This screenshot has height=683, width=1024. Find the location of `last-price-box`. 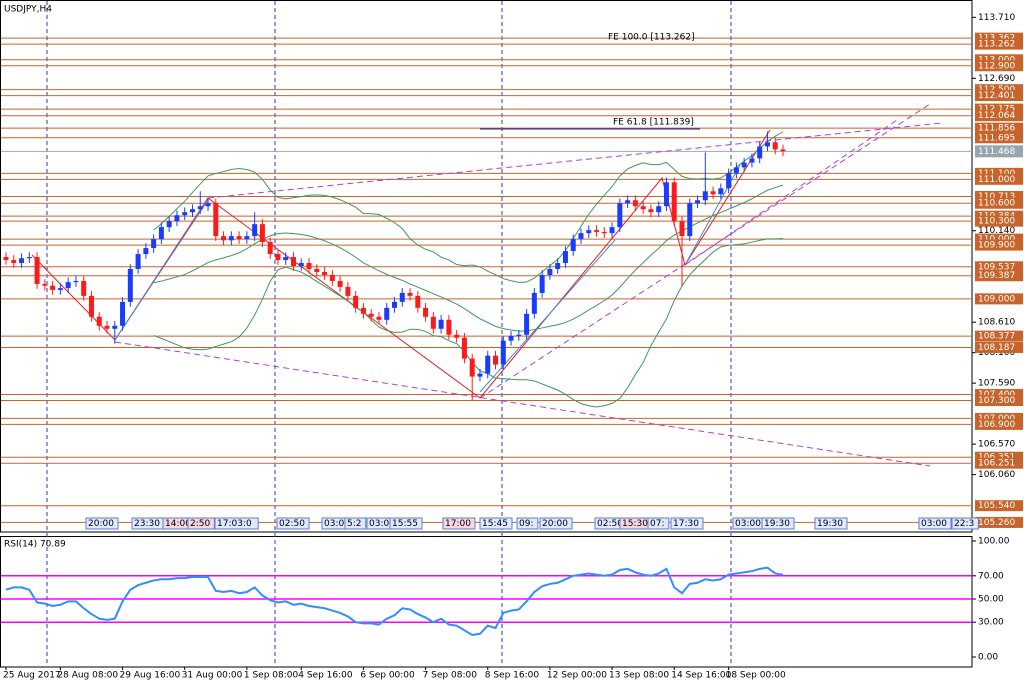

last-price-box is located at coordinates (999, 151).